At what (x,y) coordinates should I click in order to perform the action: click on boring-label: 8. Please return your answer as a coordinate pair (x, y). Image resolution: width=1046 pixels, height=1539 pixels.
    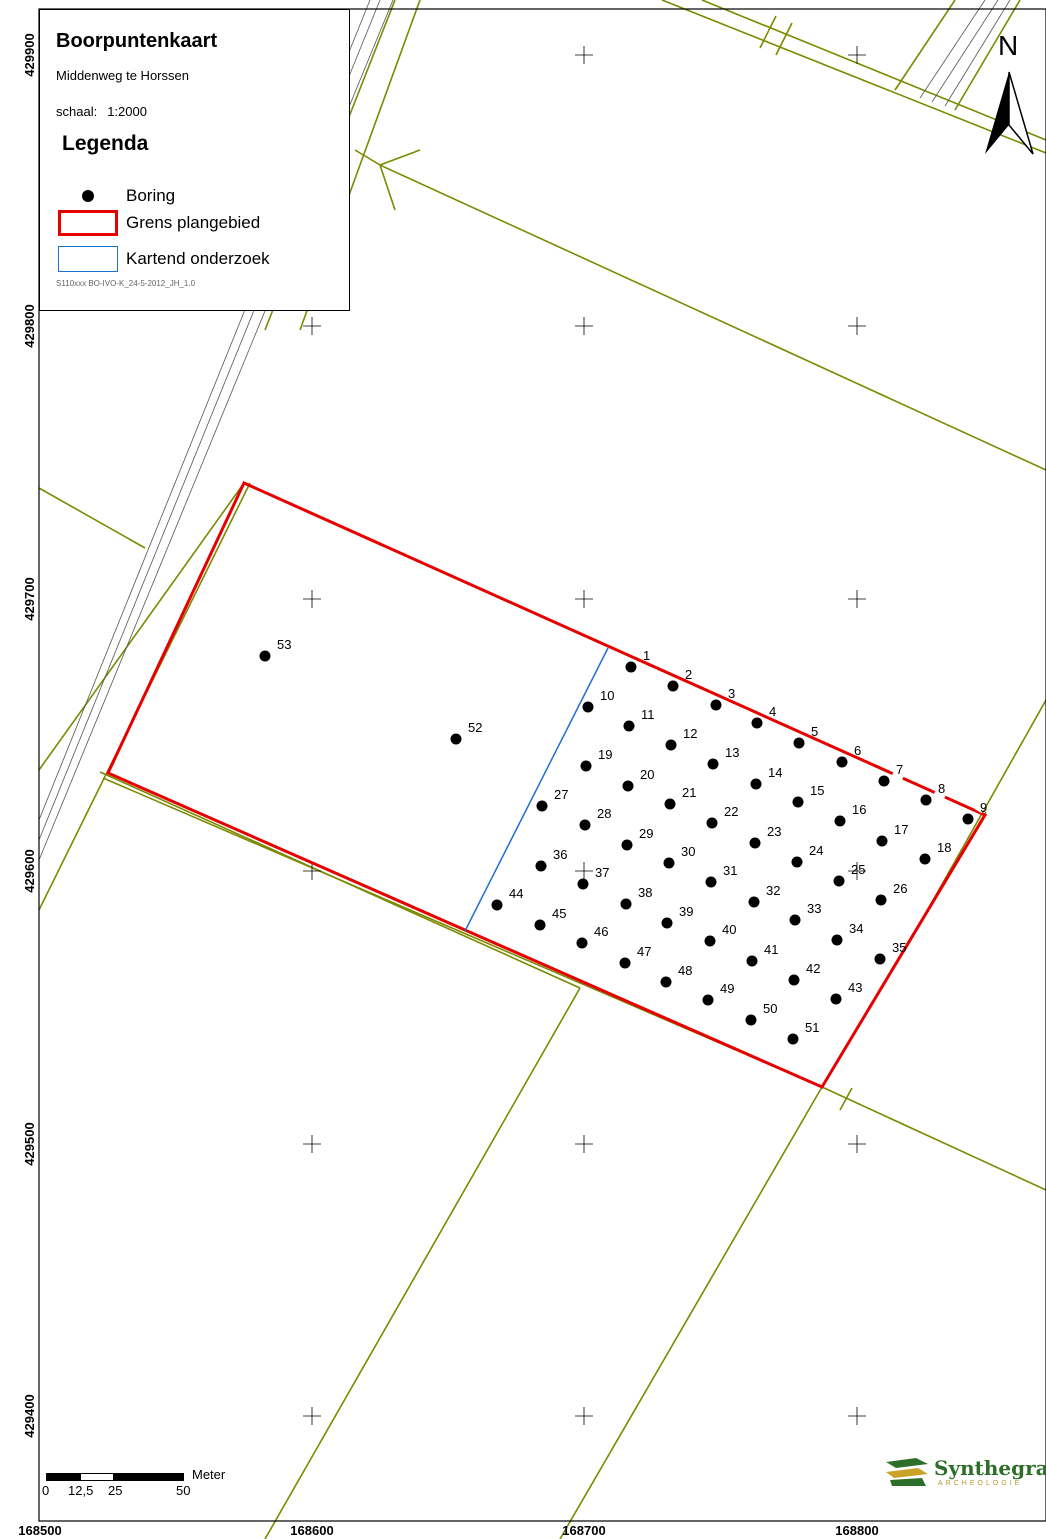
    Looking at the image, I should click on (941, 788).